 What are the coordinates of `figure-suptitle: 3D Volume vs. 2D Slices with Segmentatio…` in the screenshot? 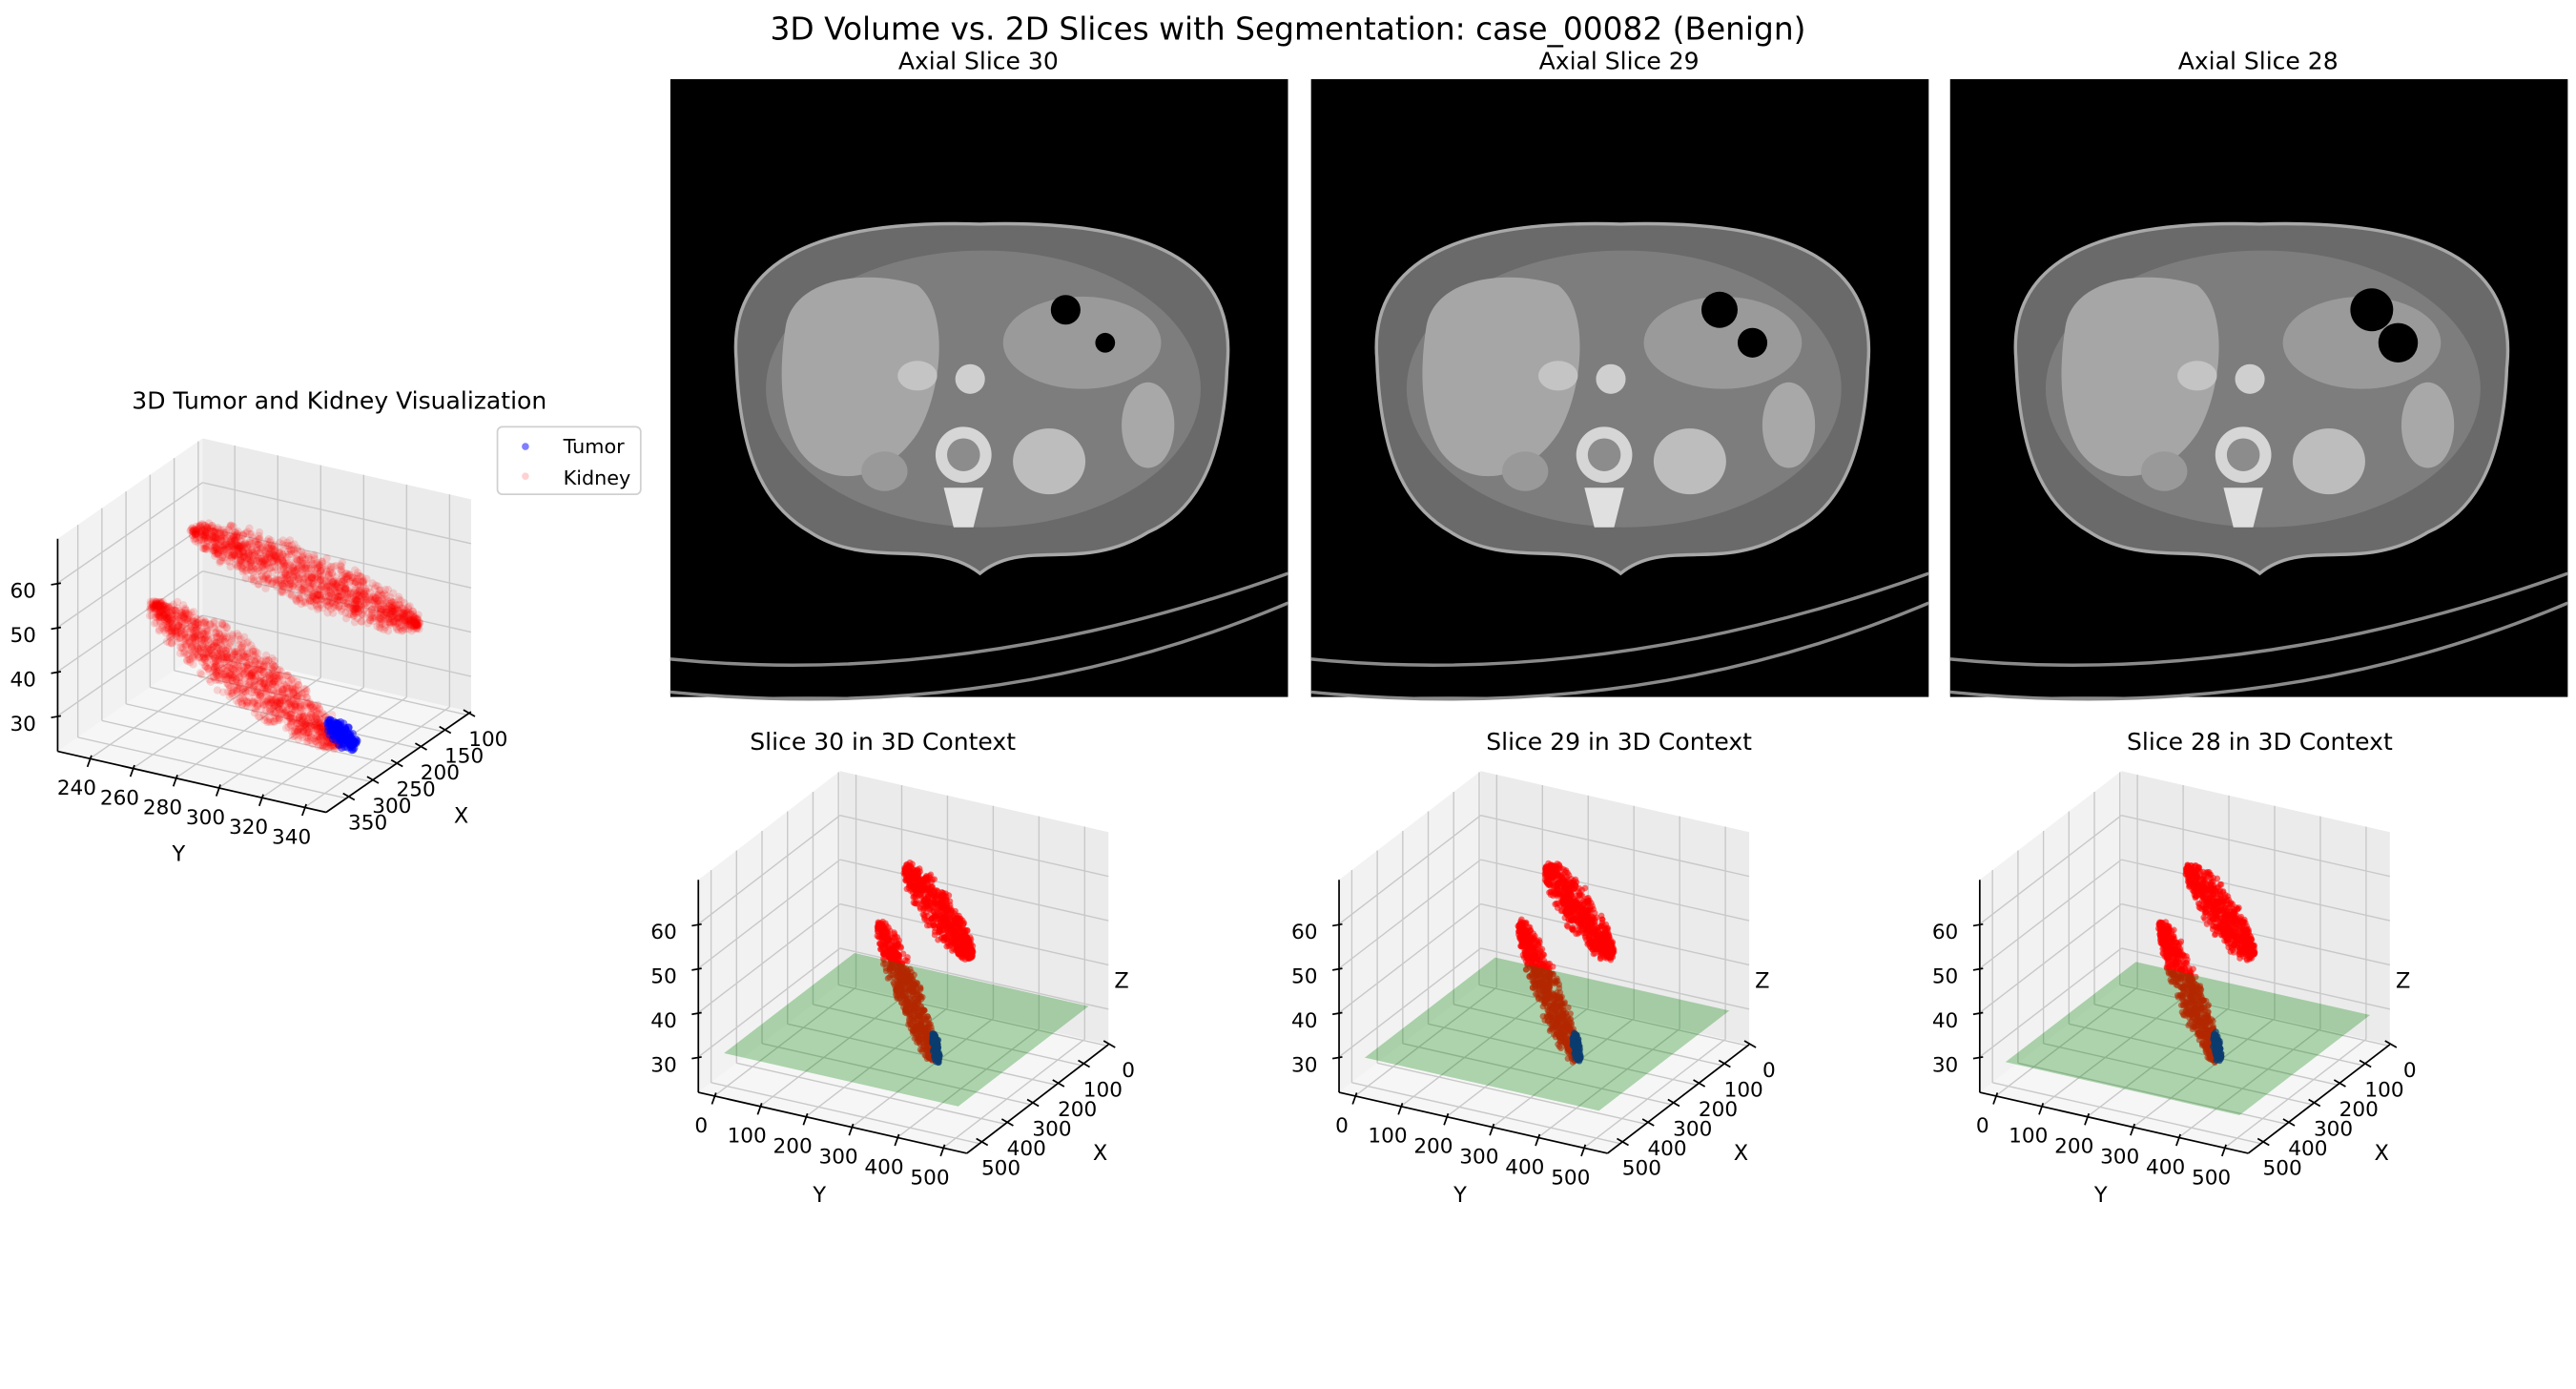 It's located at (1288, 30).